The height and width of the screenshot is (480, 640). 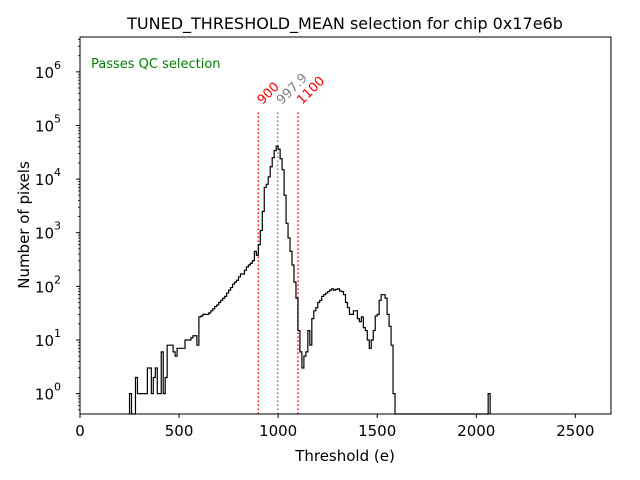 I want to click on y-axis-label: Number of pixels, so click(x=24, y=225).